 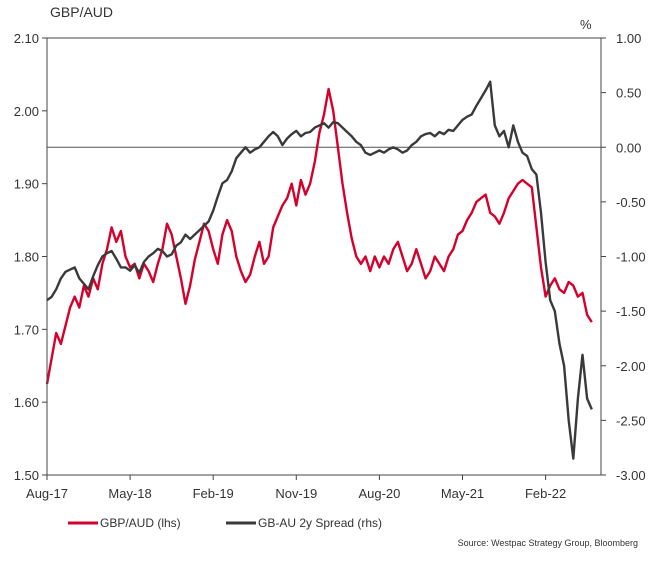 I want to click on x-tick-label: Feb-19, so click(x=213, y=493).